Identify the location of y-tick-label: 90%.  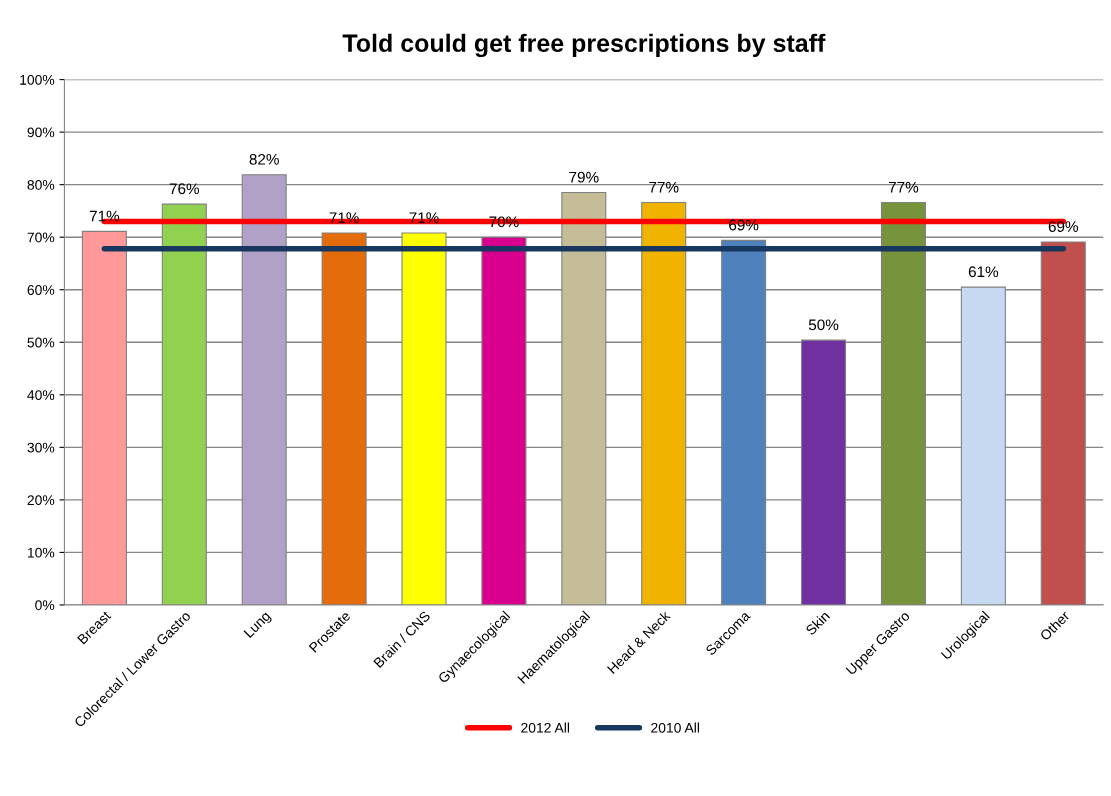
(41, 132).